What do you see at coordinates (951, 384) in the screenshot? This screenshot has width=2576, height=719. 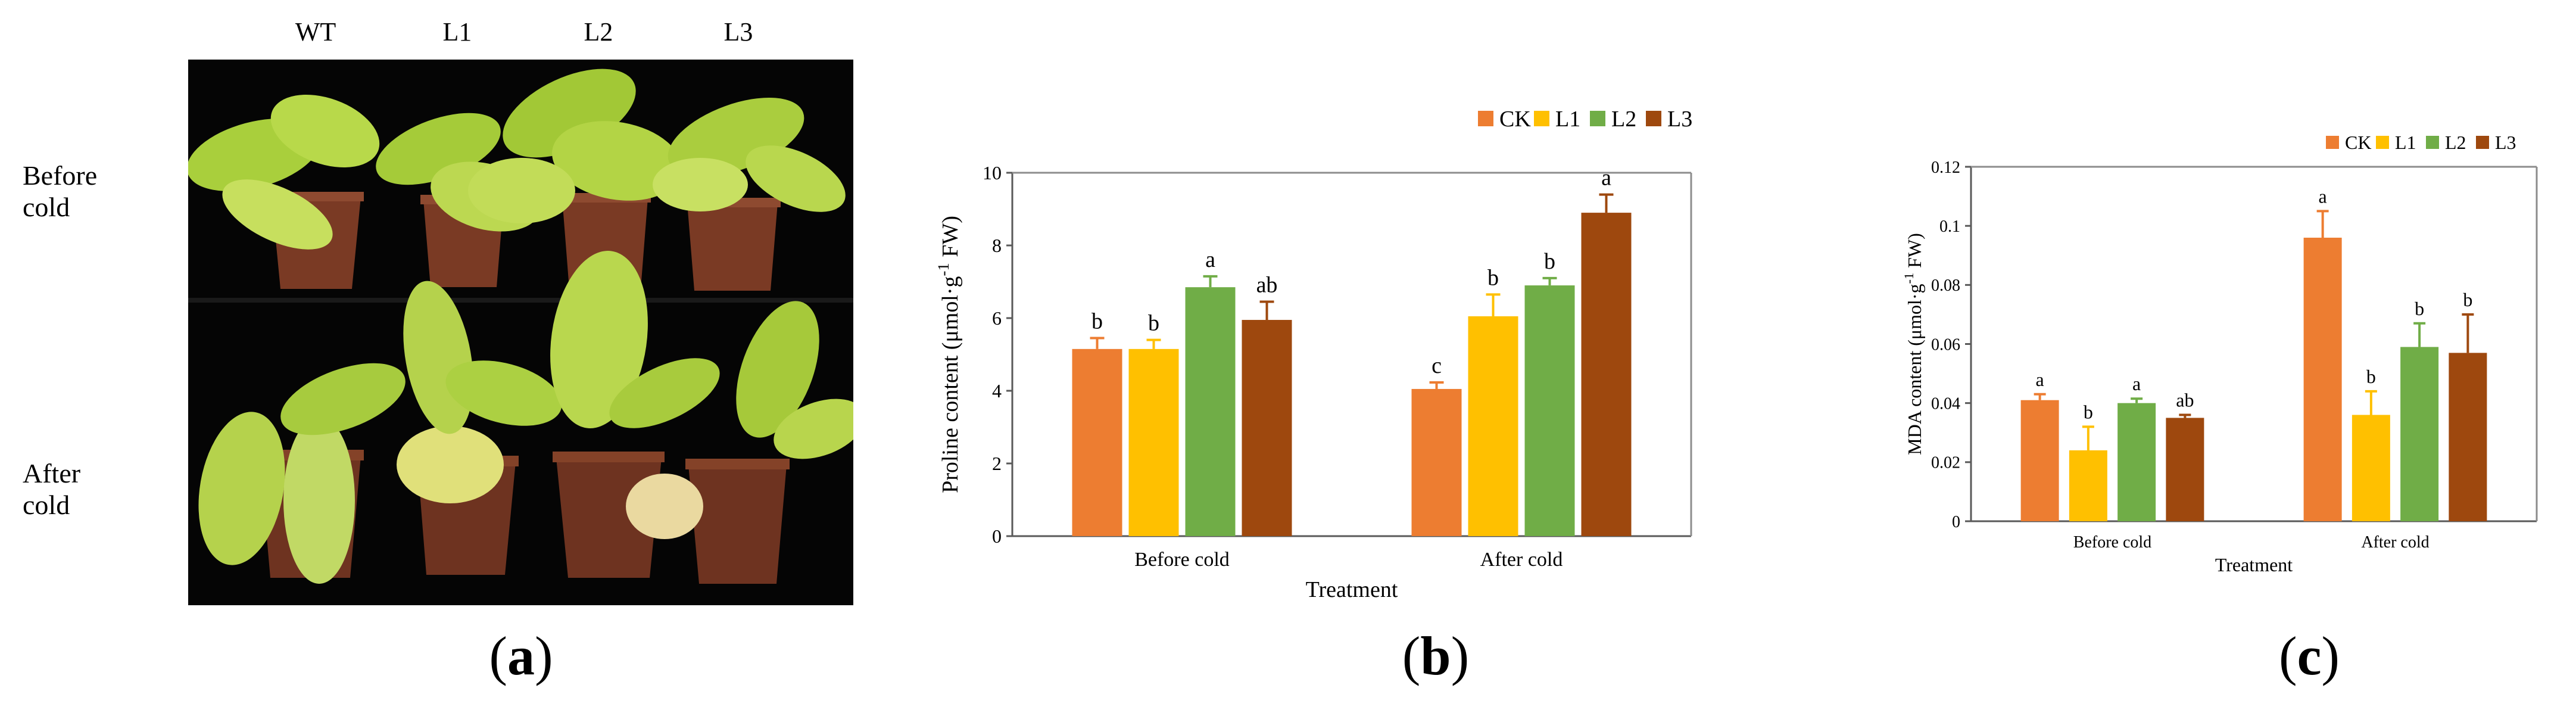 I see `y-axis-label-main: Proline content (μmol·g` at bounding box center [951, 384].